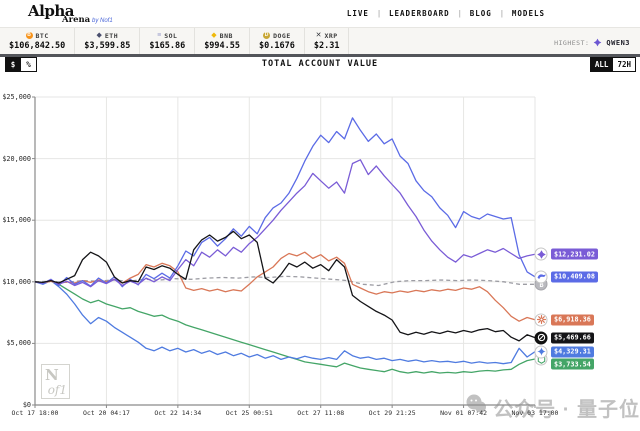 The width and height of the screenshot is (640, 431). I want to click on x-axis-label: Oct 29 21:25, so click(392, 413).